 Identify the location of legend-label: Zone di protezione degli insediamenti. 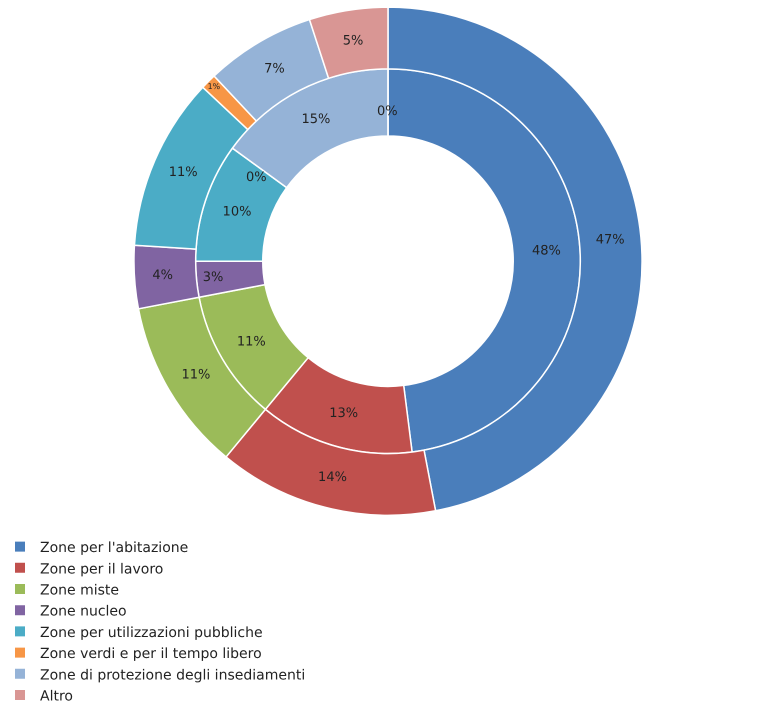
(173, 675).